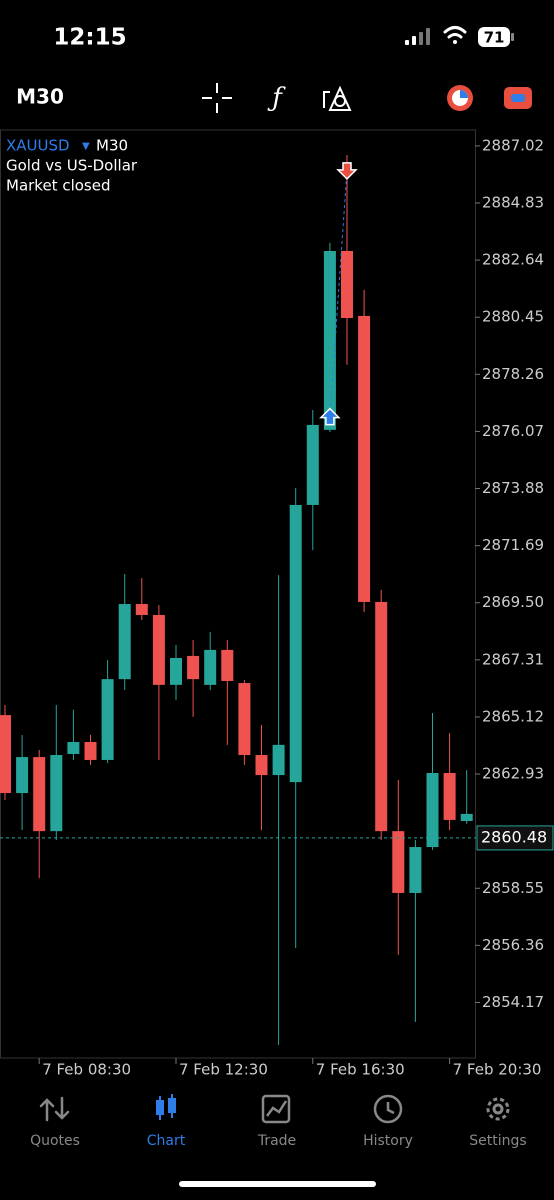  Describe the element at coordinates (498, 1109) in the screenshot. I see `settings-icon` at that location.